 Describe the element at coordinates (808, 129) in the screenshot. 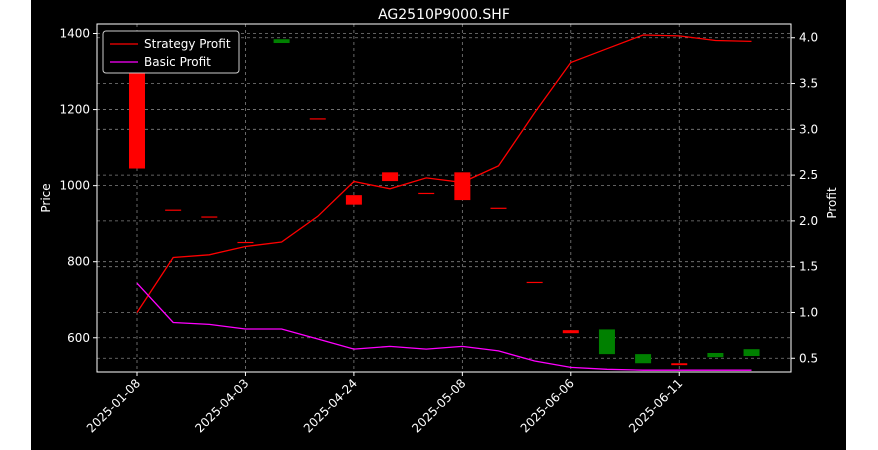

I see `y2-tick-label-5: 3.0` at that location.